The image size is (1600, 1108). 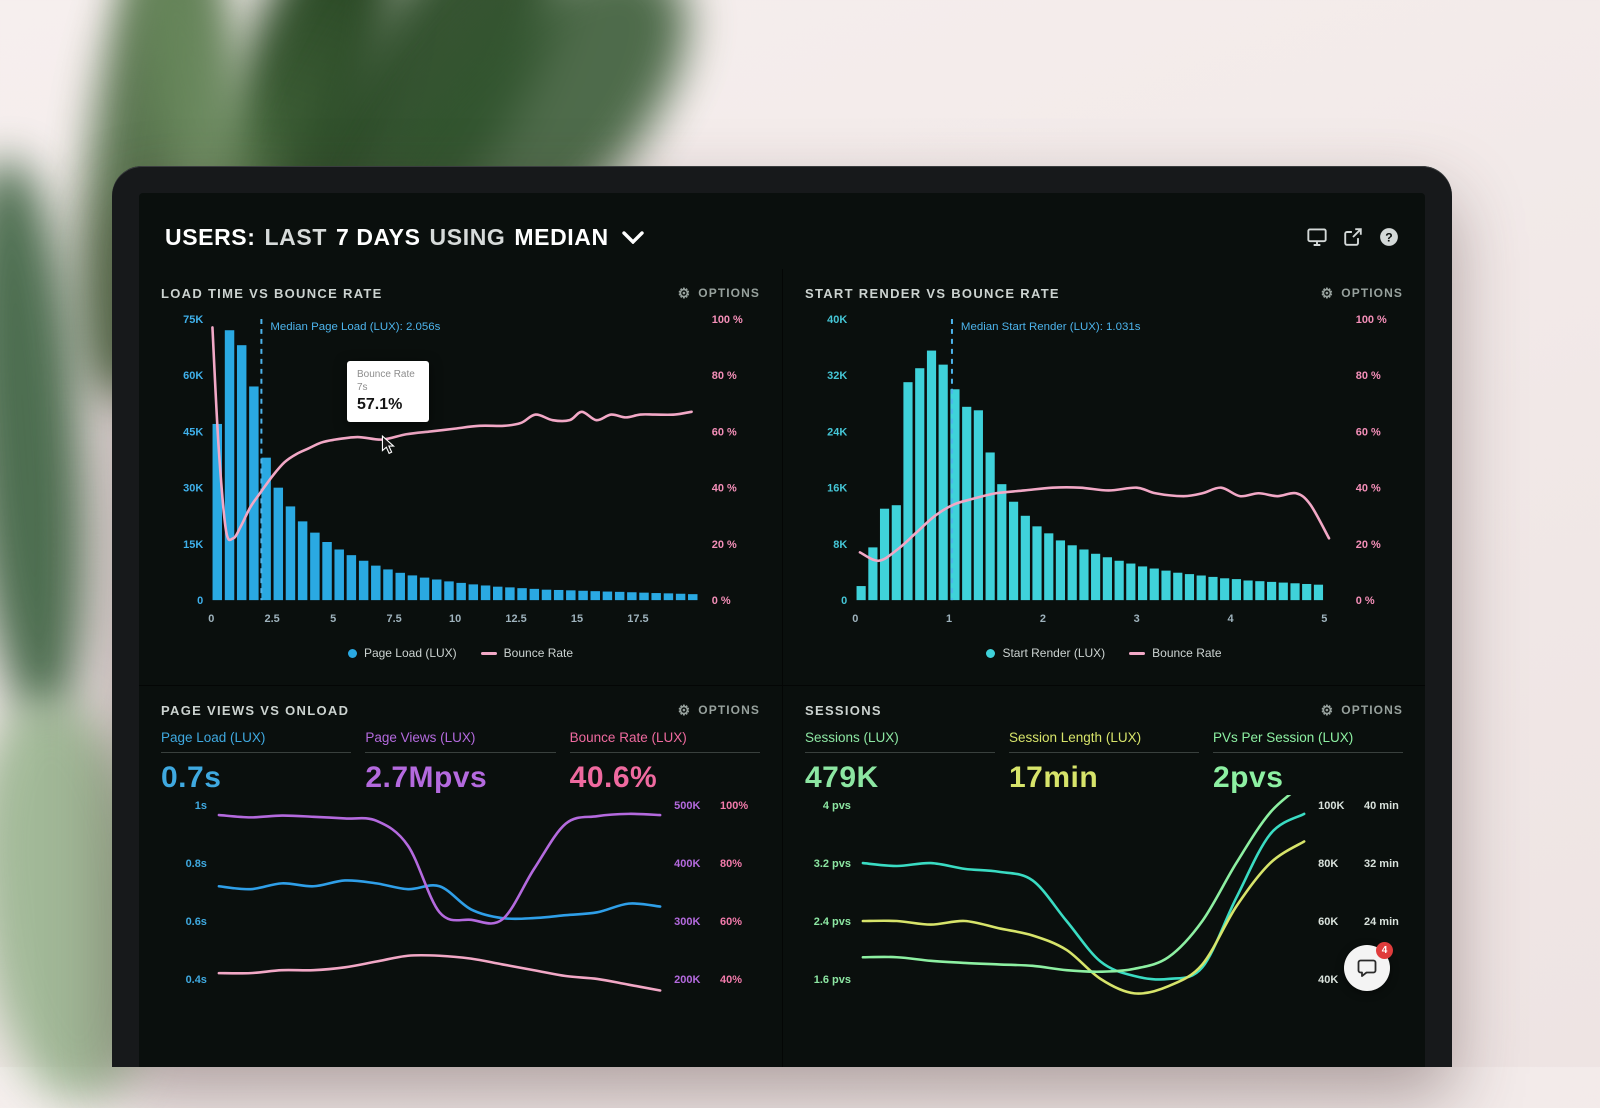 I want to click on metric-pvs-per-session: PVs Per Session (LUX) 2pvs, so click(x=1308, y=762).